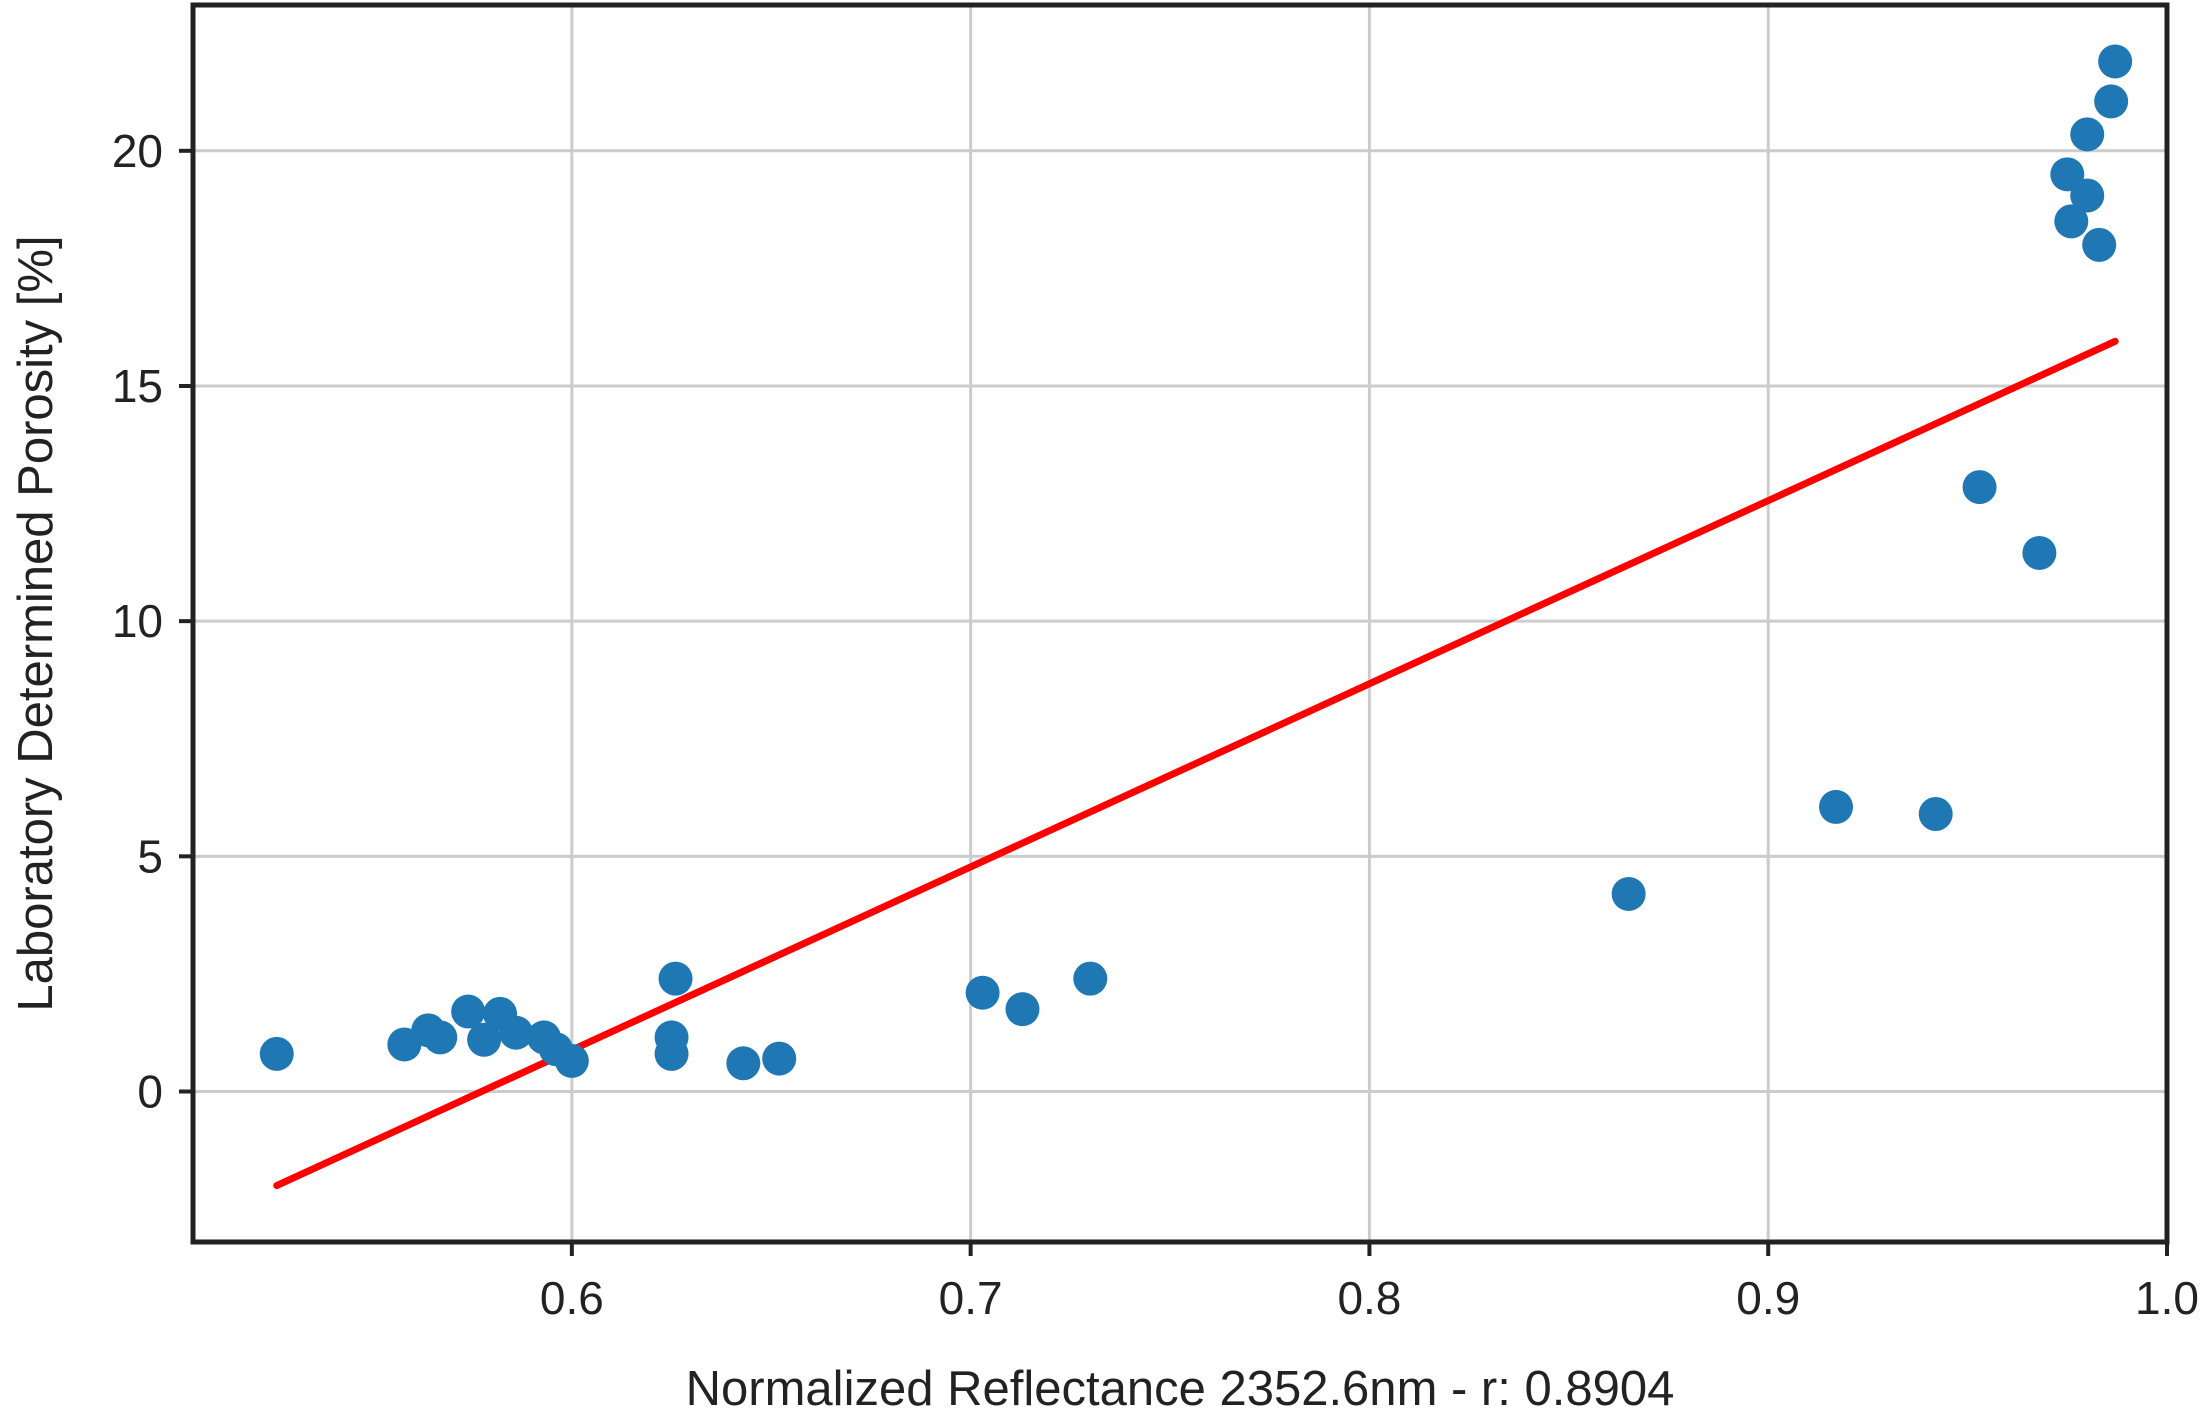  What do you see at coordinates (150, 856) in the screenshot?
I see `y-tick-label: 5` at bounding box center [150, 856].